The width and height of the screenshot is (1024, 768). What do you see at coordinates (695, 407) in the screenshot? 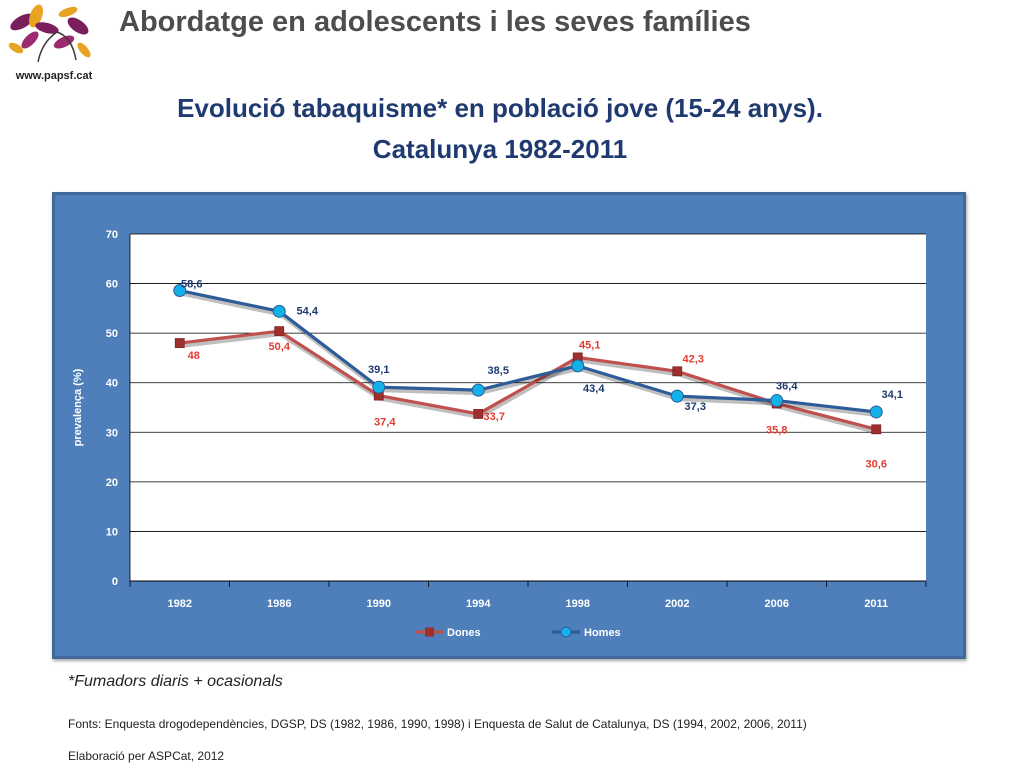
I see `data-label-homes: 37,3` at bounding box center [695, 407].